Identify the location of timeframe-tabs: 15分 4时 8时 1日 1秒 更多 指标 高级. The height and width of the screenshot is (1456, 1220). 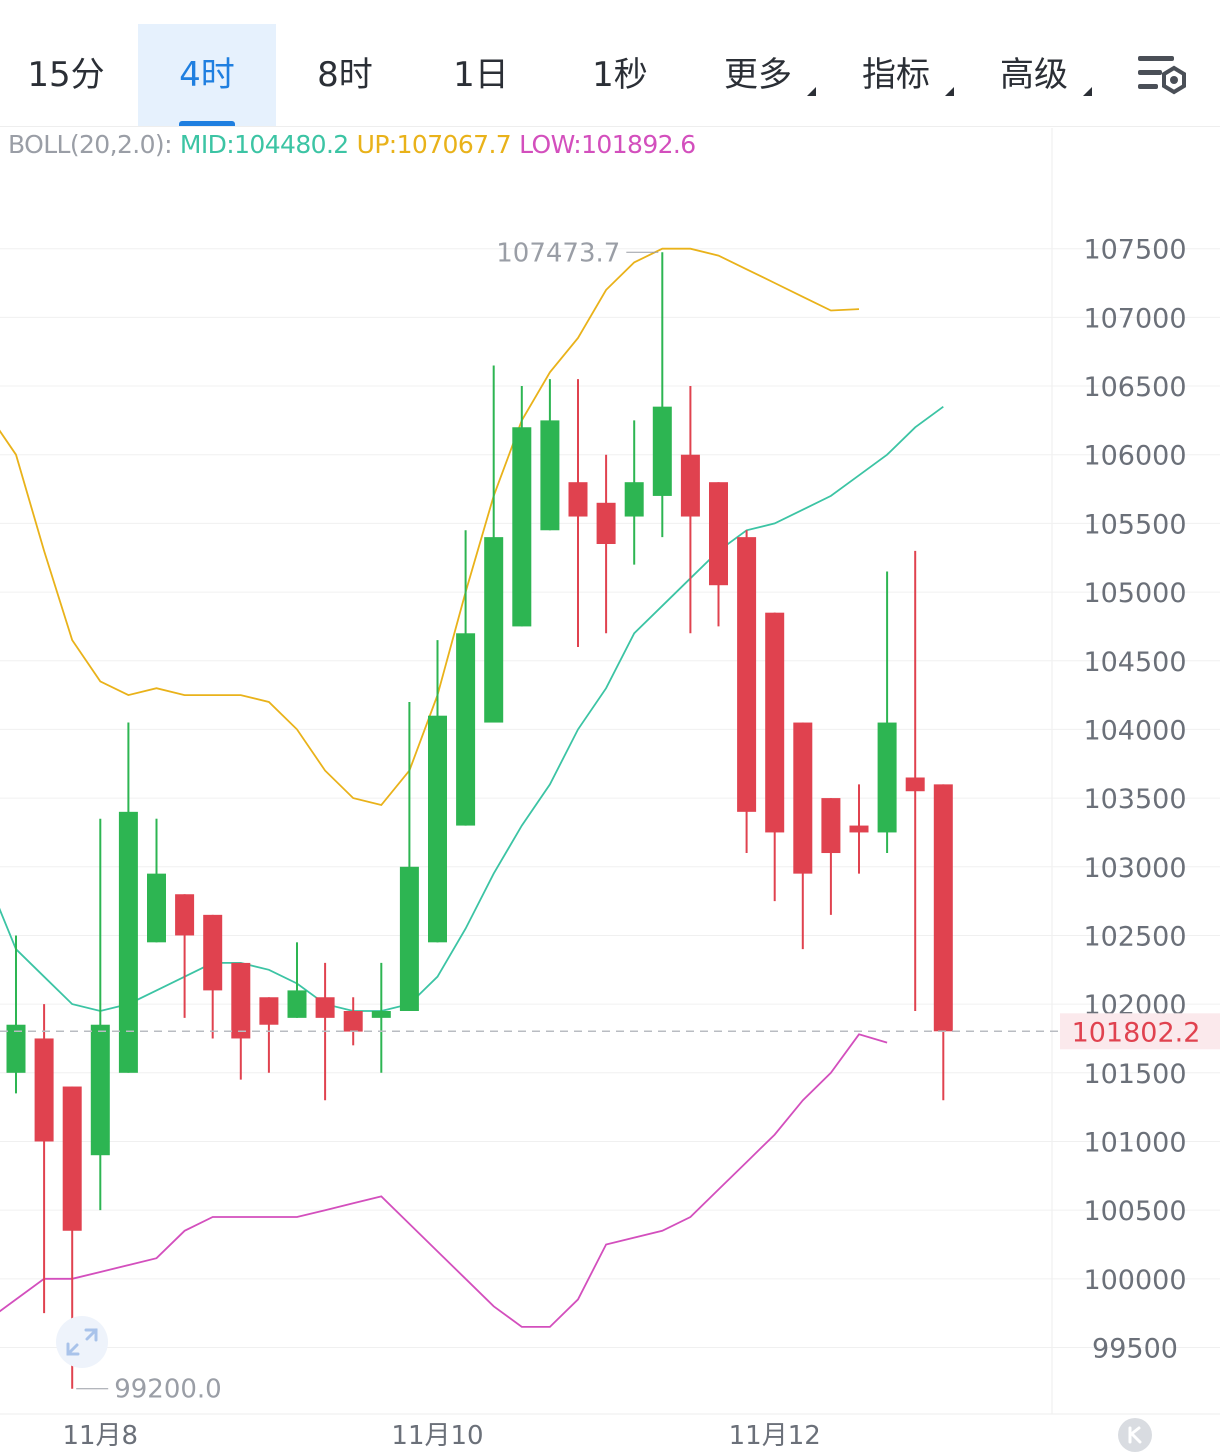
(610, 63).